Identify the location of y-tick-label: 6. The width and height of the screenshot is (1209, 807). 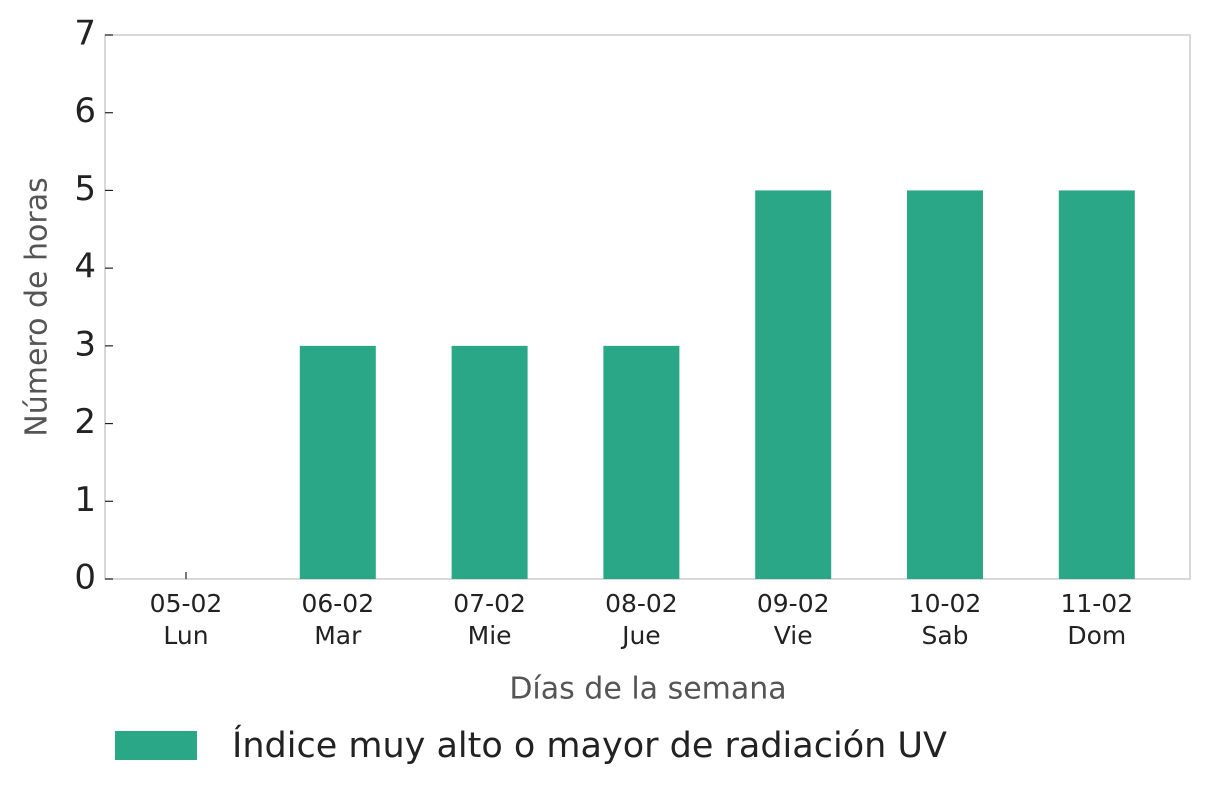
(85, 111).